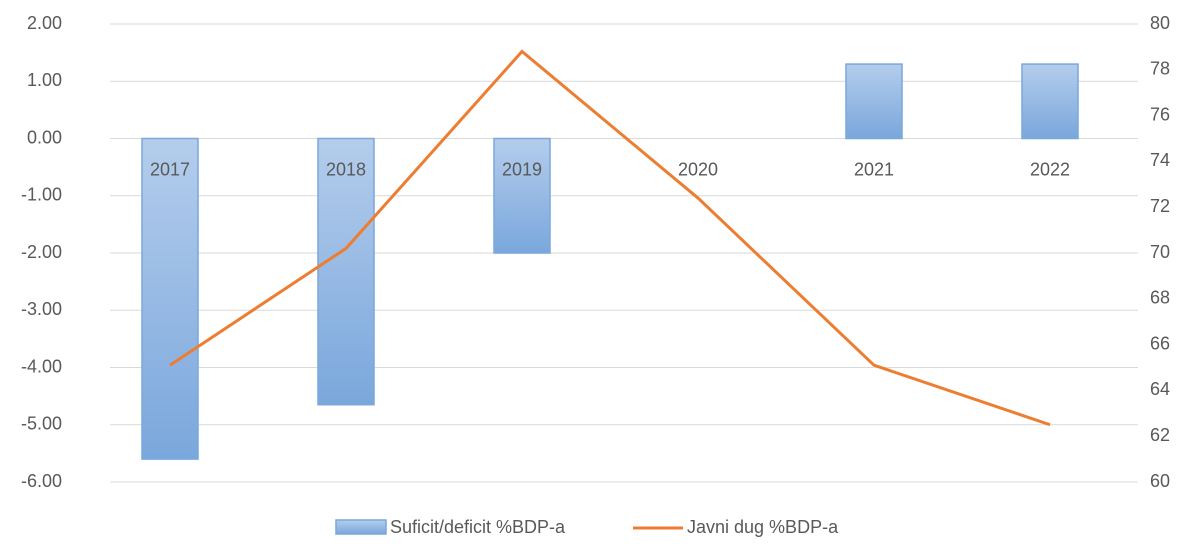 The width and height of the screenshot is (1189, 549). I want to click on legend-label: Javni dug %BDP-a, so click(763, 527).